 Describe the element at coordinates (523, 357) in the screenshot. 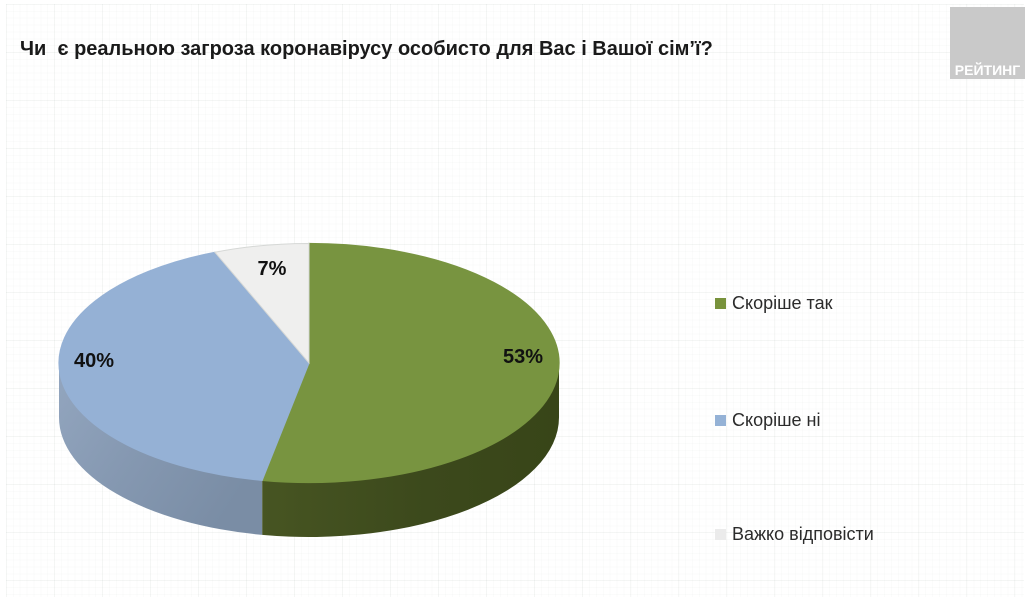

I see `svg-text: 53%` at that location.